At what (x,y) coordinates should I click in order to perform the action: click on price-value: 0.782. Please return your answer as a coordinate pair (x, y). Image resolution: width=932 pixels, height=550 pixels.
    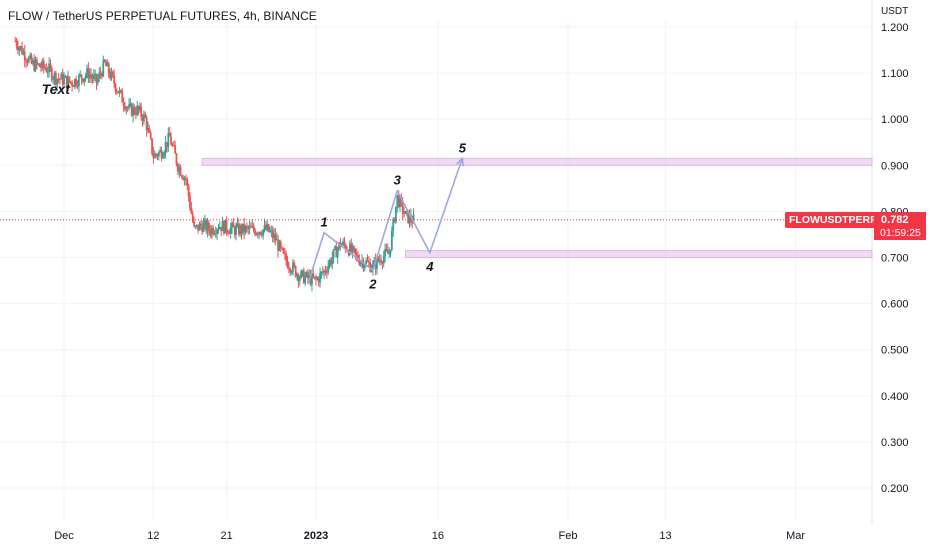
    Looking at the image, I should click on (895, 220).